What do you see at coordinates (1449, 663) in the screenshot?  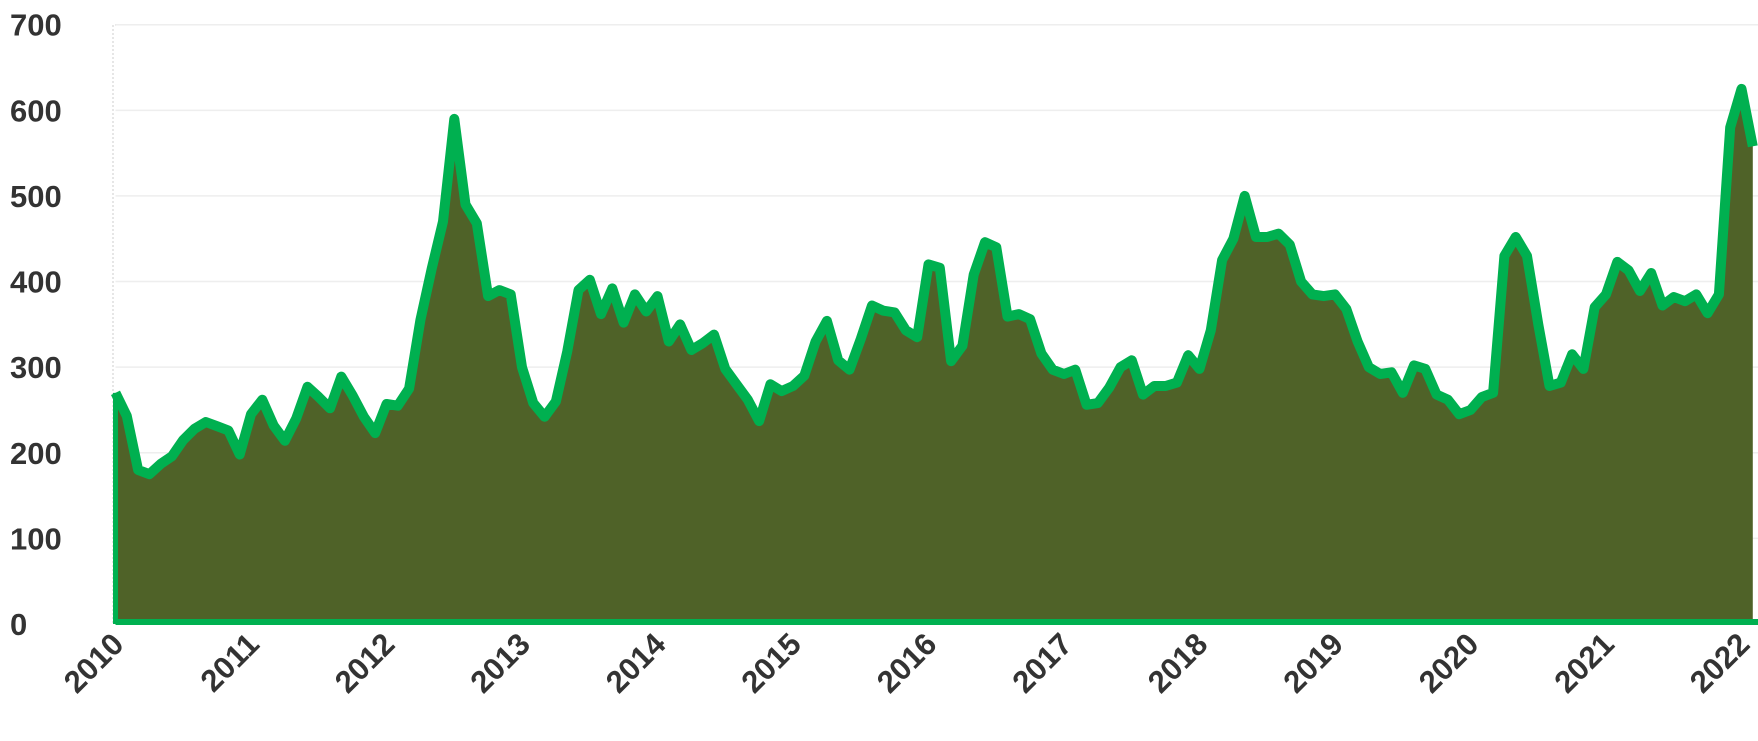 I see `x-tick-label: 2020` at bounding box center [1449, 663].